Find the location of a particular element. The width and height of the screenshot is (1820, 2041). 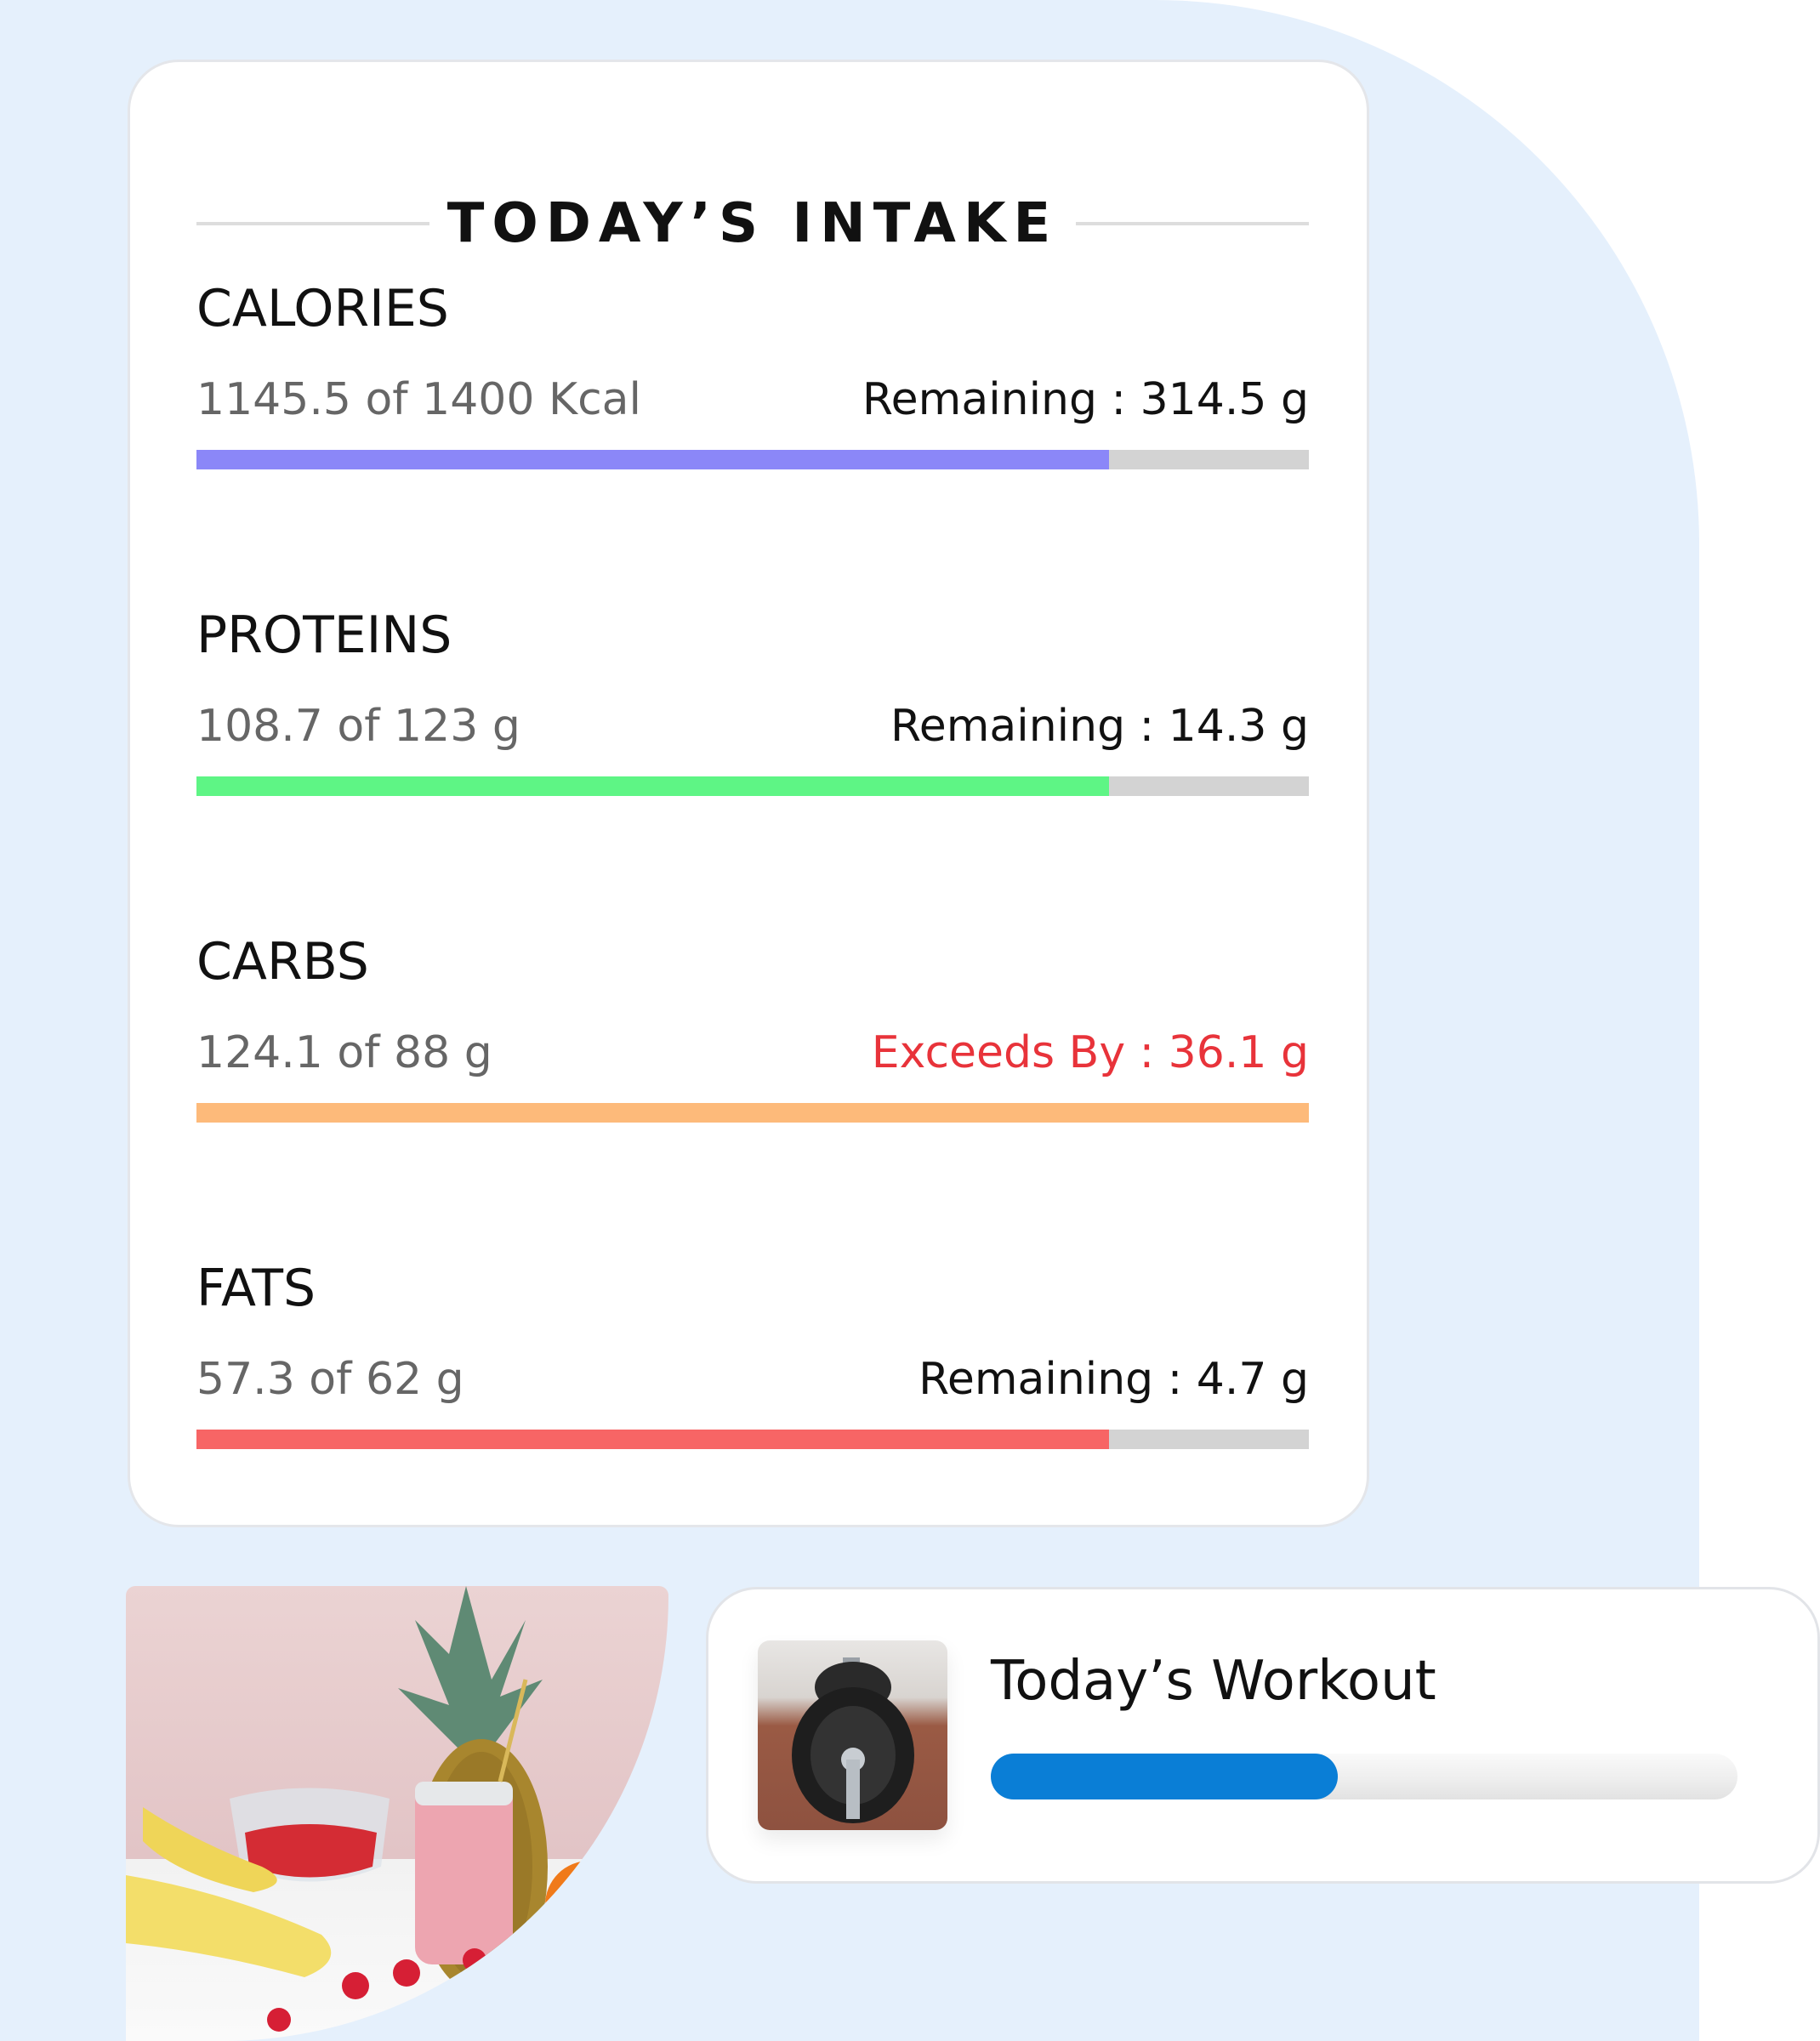

carbs-progress-bar is located at coordinates (752, 1113).